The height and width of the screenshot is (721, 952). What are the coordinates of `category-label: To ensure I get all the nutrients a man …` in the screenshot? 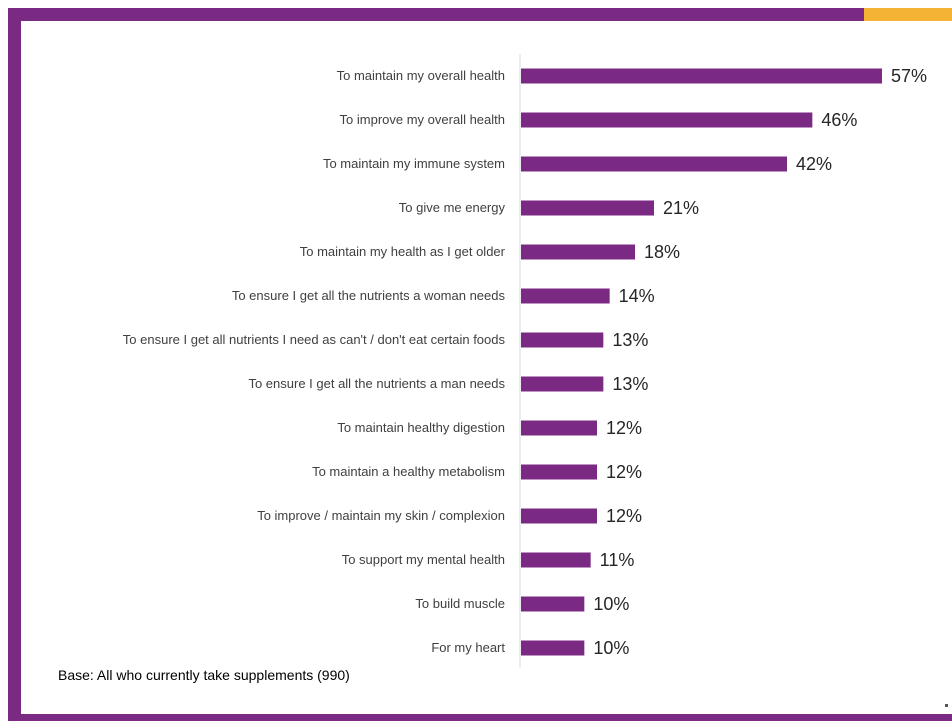 It's located at (376, 383).